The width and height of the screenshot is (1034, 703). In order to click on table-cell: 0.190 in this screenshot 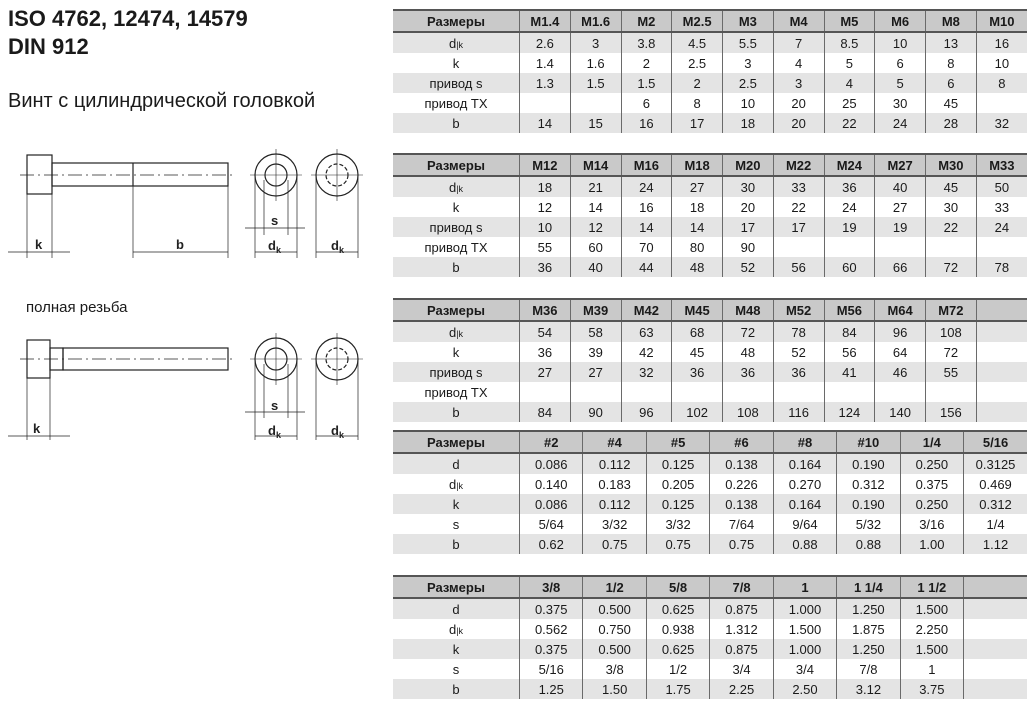, I will do `click(868, 463)`.